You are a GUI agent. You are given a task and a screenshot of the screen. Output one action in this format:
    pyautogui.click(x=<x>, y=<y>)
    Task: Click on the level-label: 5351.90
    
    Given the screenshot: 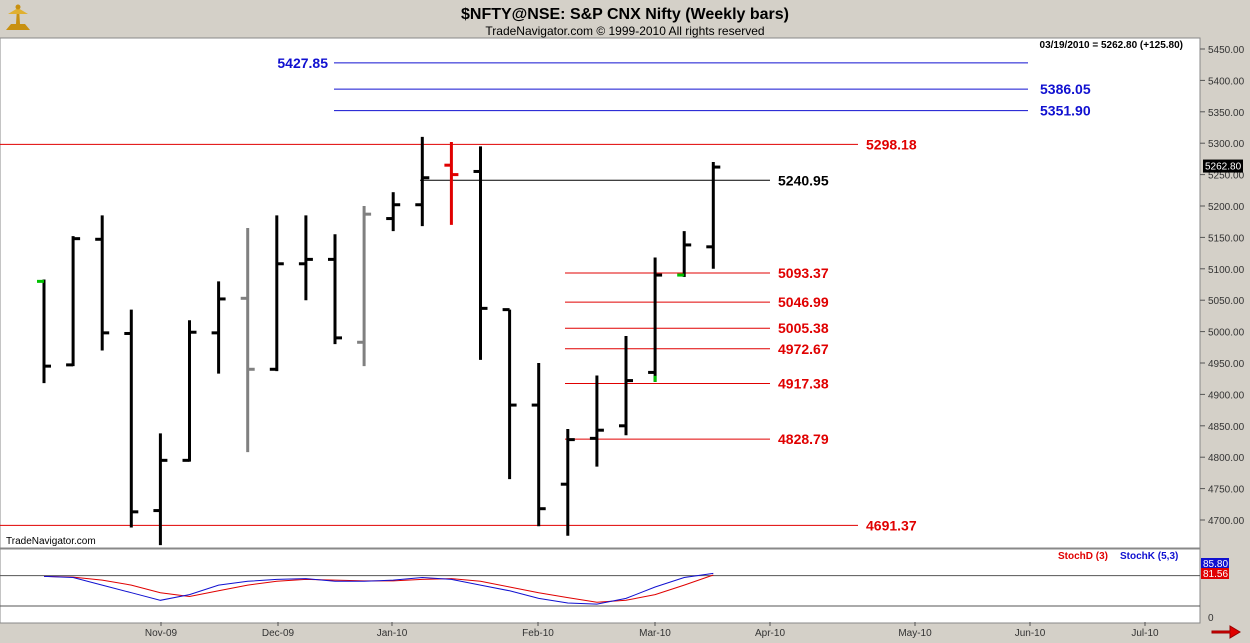 What is the action you would take?
    pyautogui.click(x=1065, y=111)
    